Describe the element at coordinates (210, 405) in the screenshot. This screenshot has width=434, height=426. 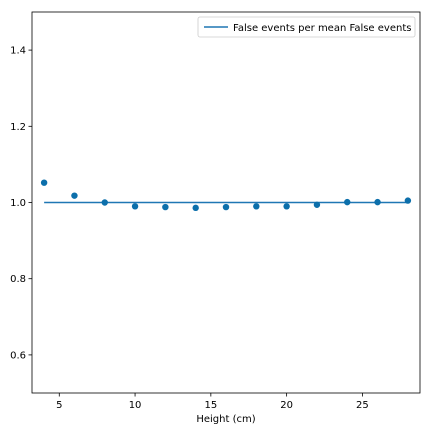
I see `x-tick-label: 15` at that location.